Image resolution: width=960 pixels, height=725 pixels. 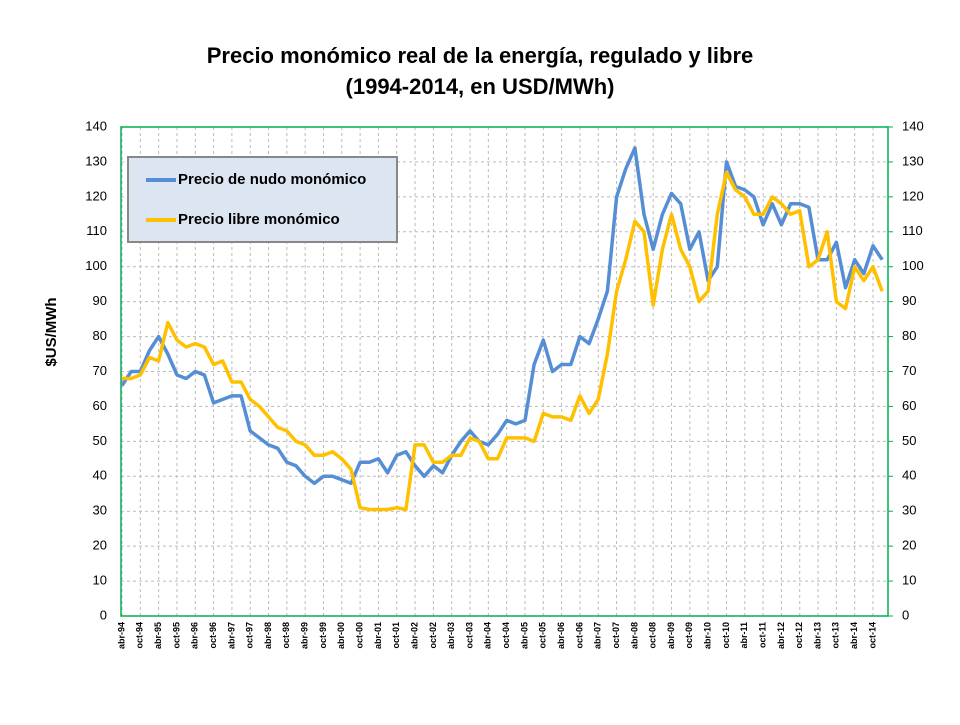 What do you see at coordinates (506, 635) in the screenshot?
I see `x-tick-label: oct-04` at bounding box center [506, 635].